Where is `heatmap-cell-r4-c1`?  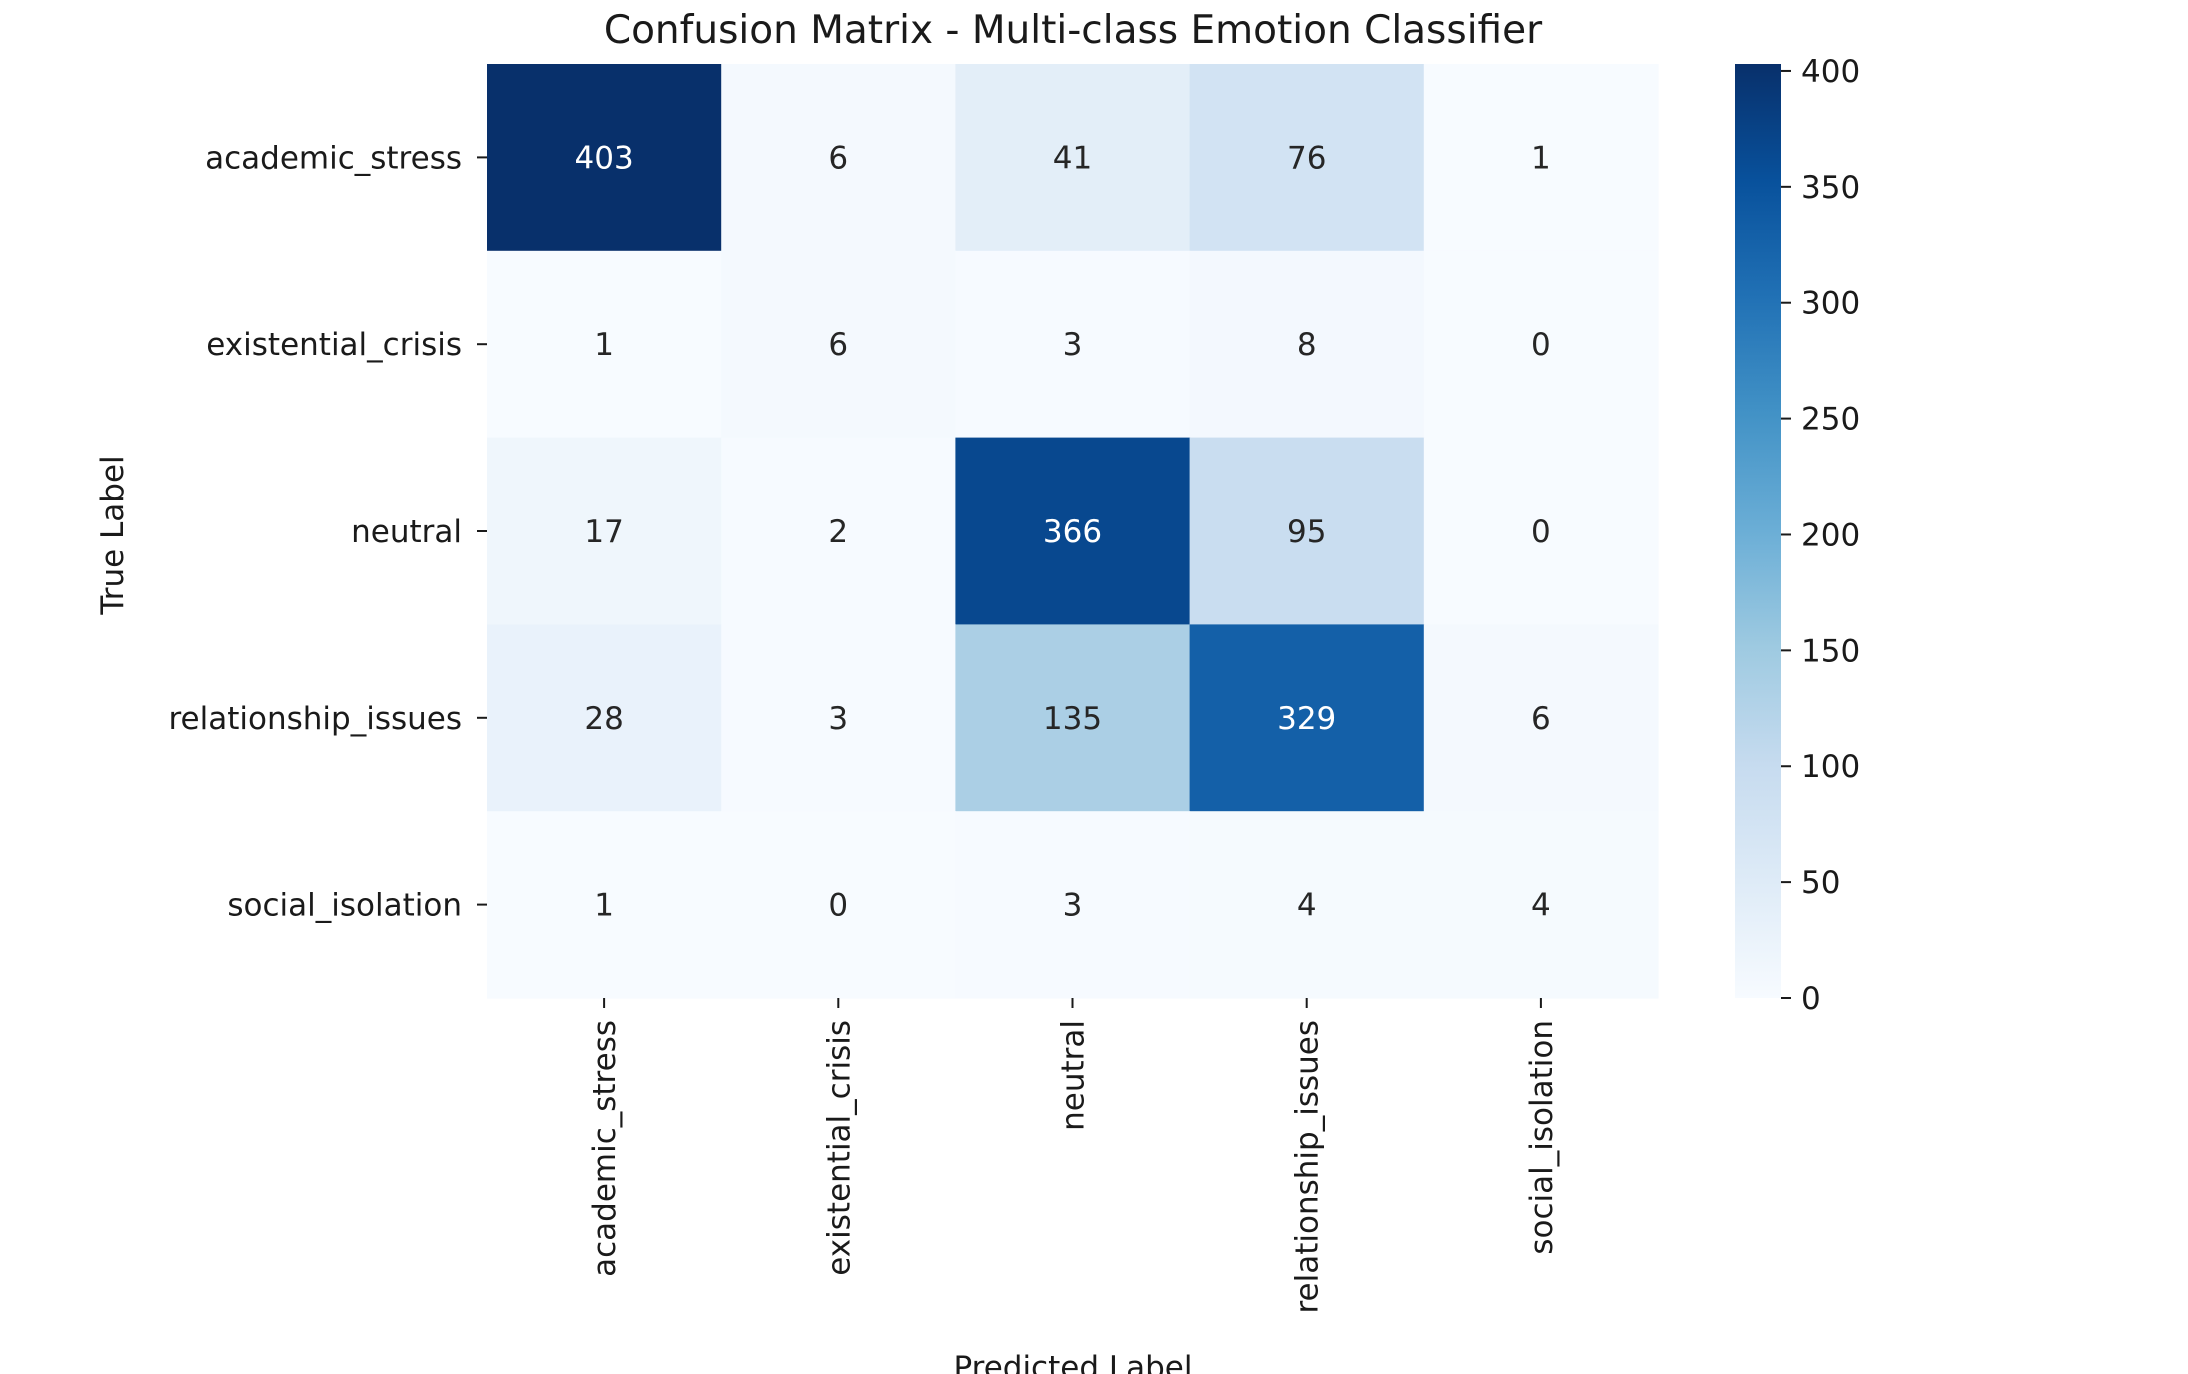 heatmap-cell-r4-c1 is located at coordinates (838, 905).